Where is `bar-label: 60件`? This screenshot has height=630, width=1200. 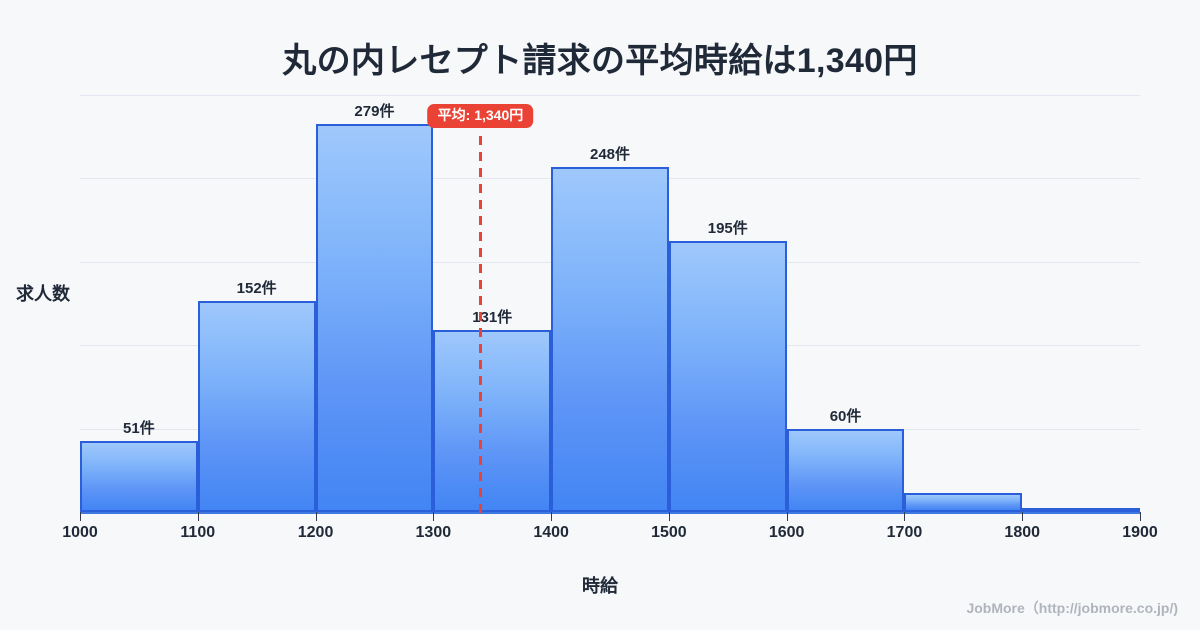
bar-label: 60件 is located at coordinates (845, 416).